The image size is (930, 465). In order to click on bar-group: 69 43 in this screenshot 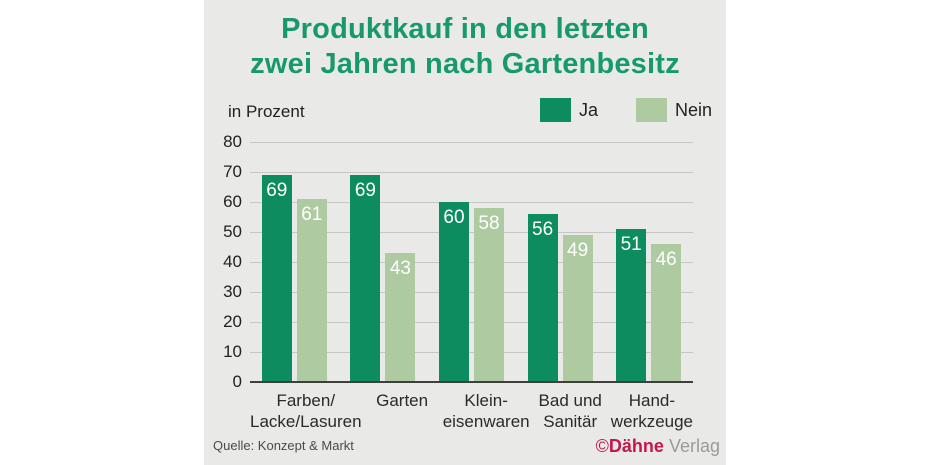, I will do `click(383, 262)`.